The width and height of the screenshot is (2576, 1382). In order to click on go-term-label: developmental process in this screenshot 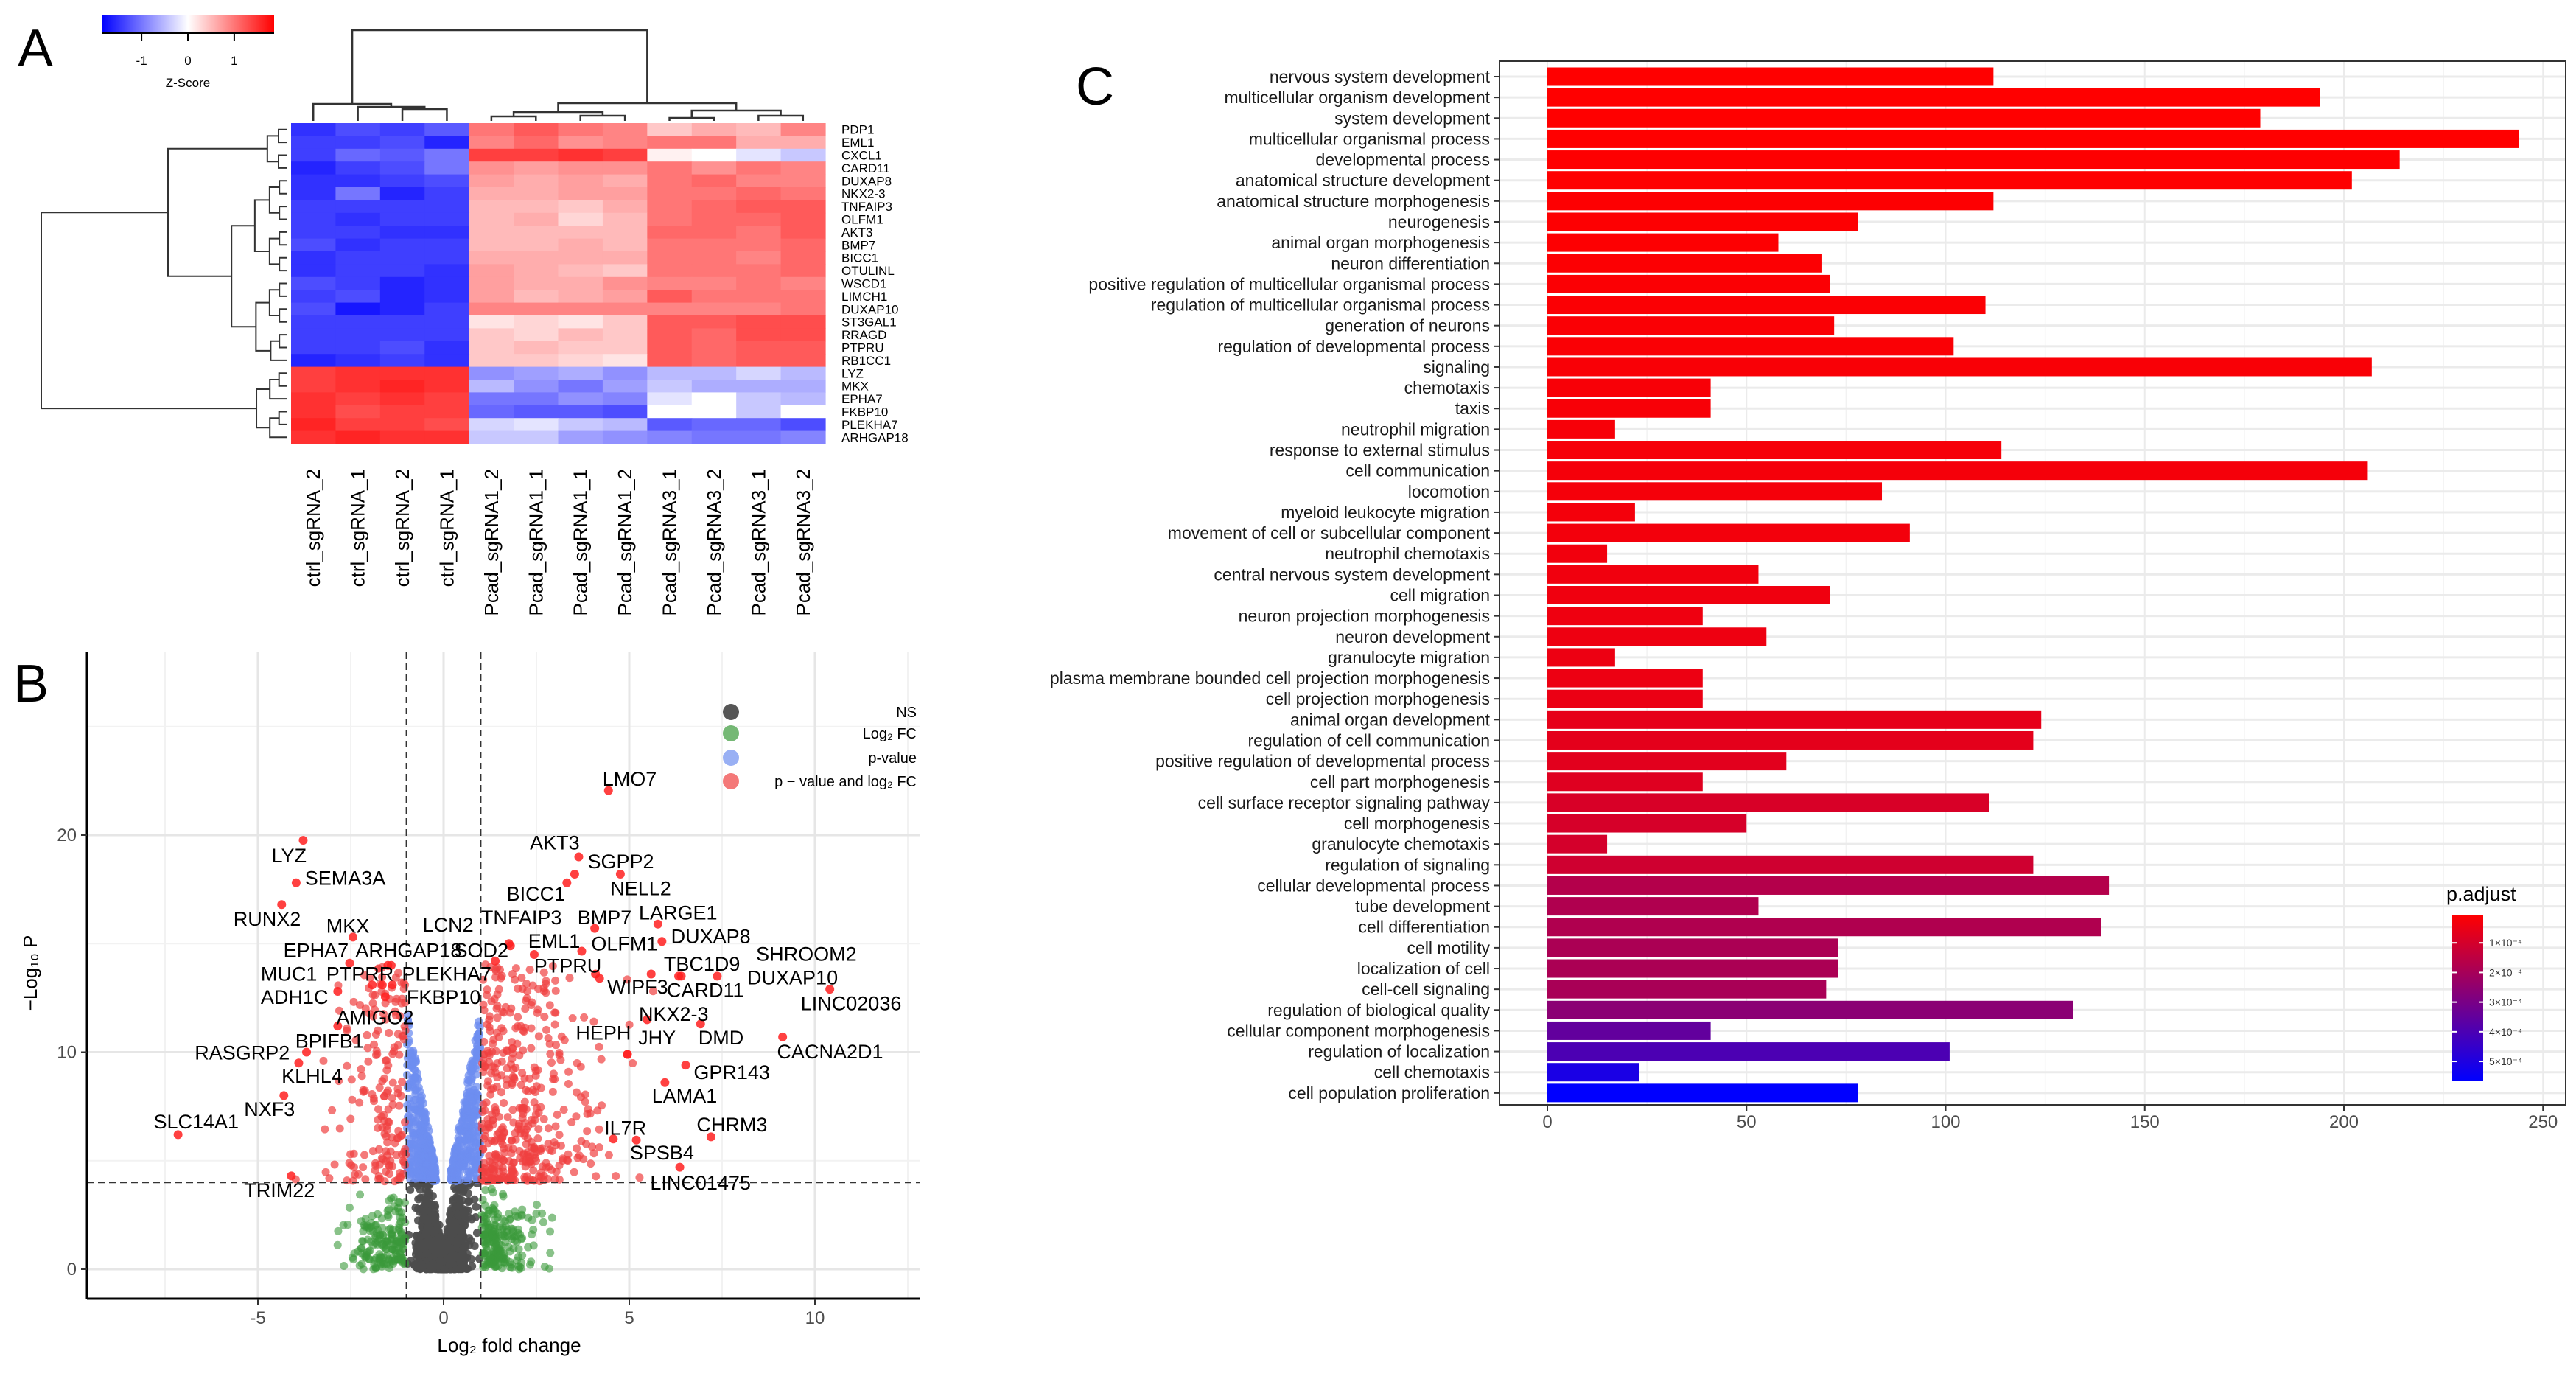, I will do `click(1402, 160)`.